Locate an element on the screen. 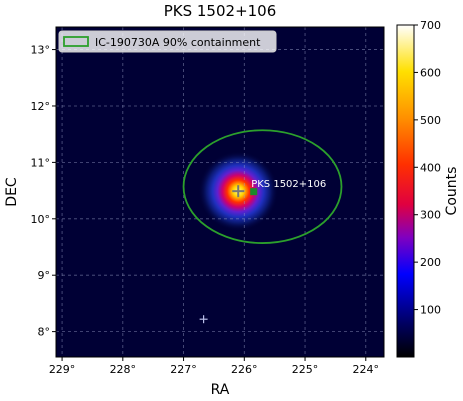  y-tick-label: 8° is located at coordinates (44, 332).